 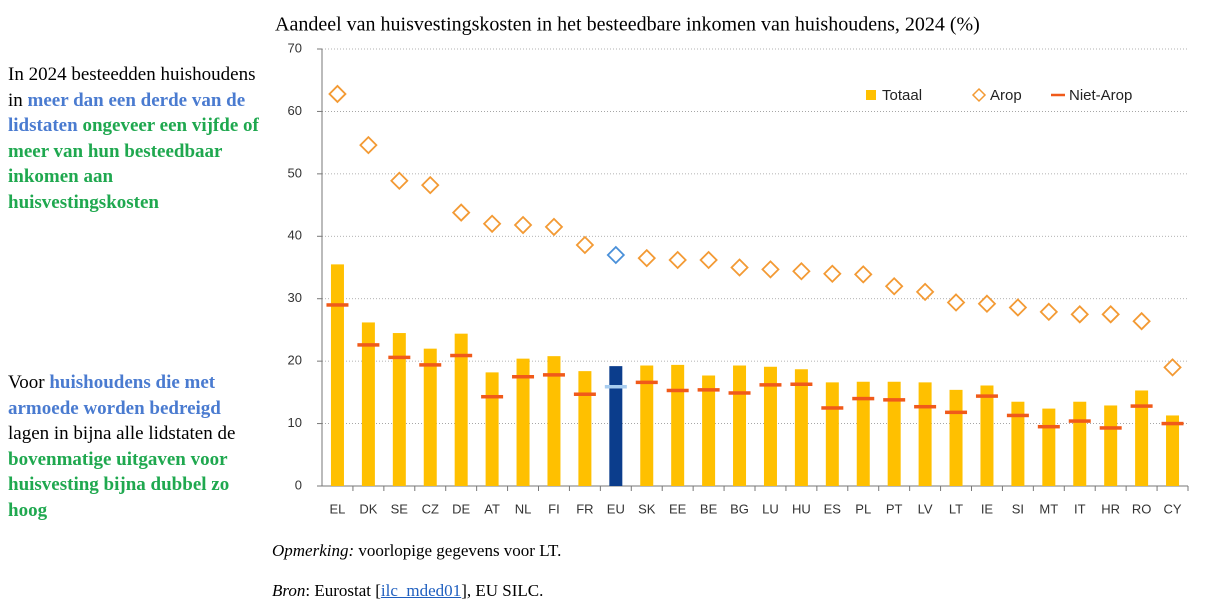 What do you see at coordinates (925, 508) in the screenshot?
I see `x-tick-label: LV` at bounding box center [925, 508].